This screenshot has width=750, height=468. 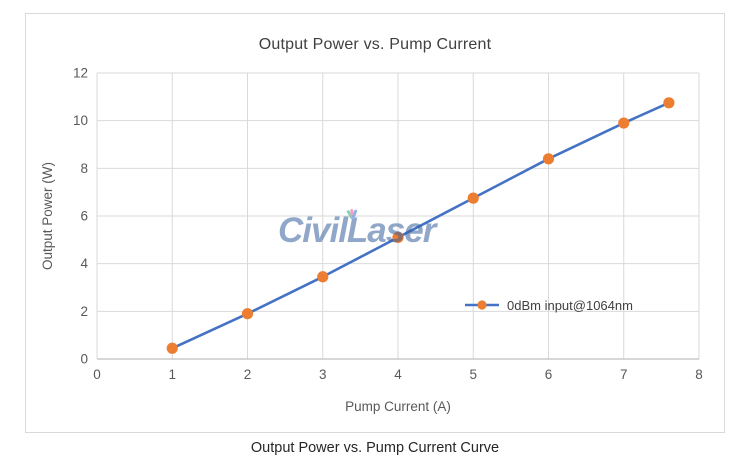 I want to click on y-tick-label: 2, so click(x=84, y=311).